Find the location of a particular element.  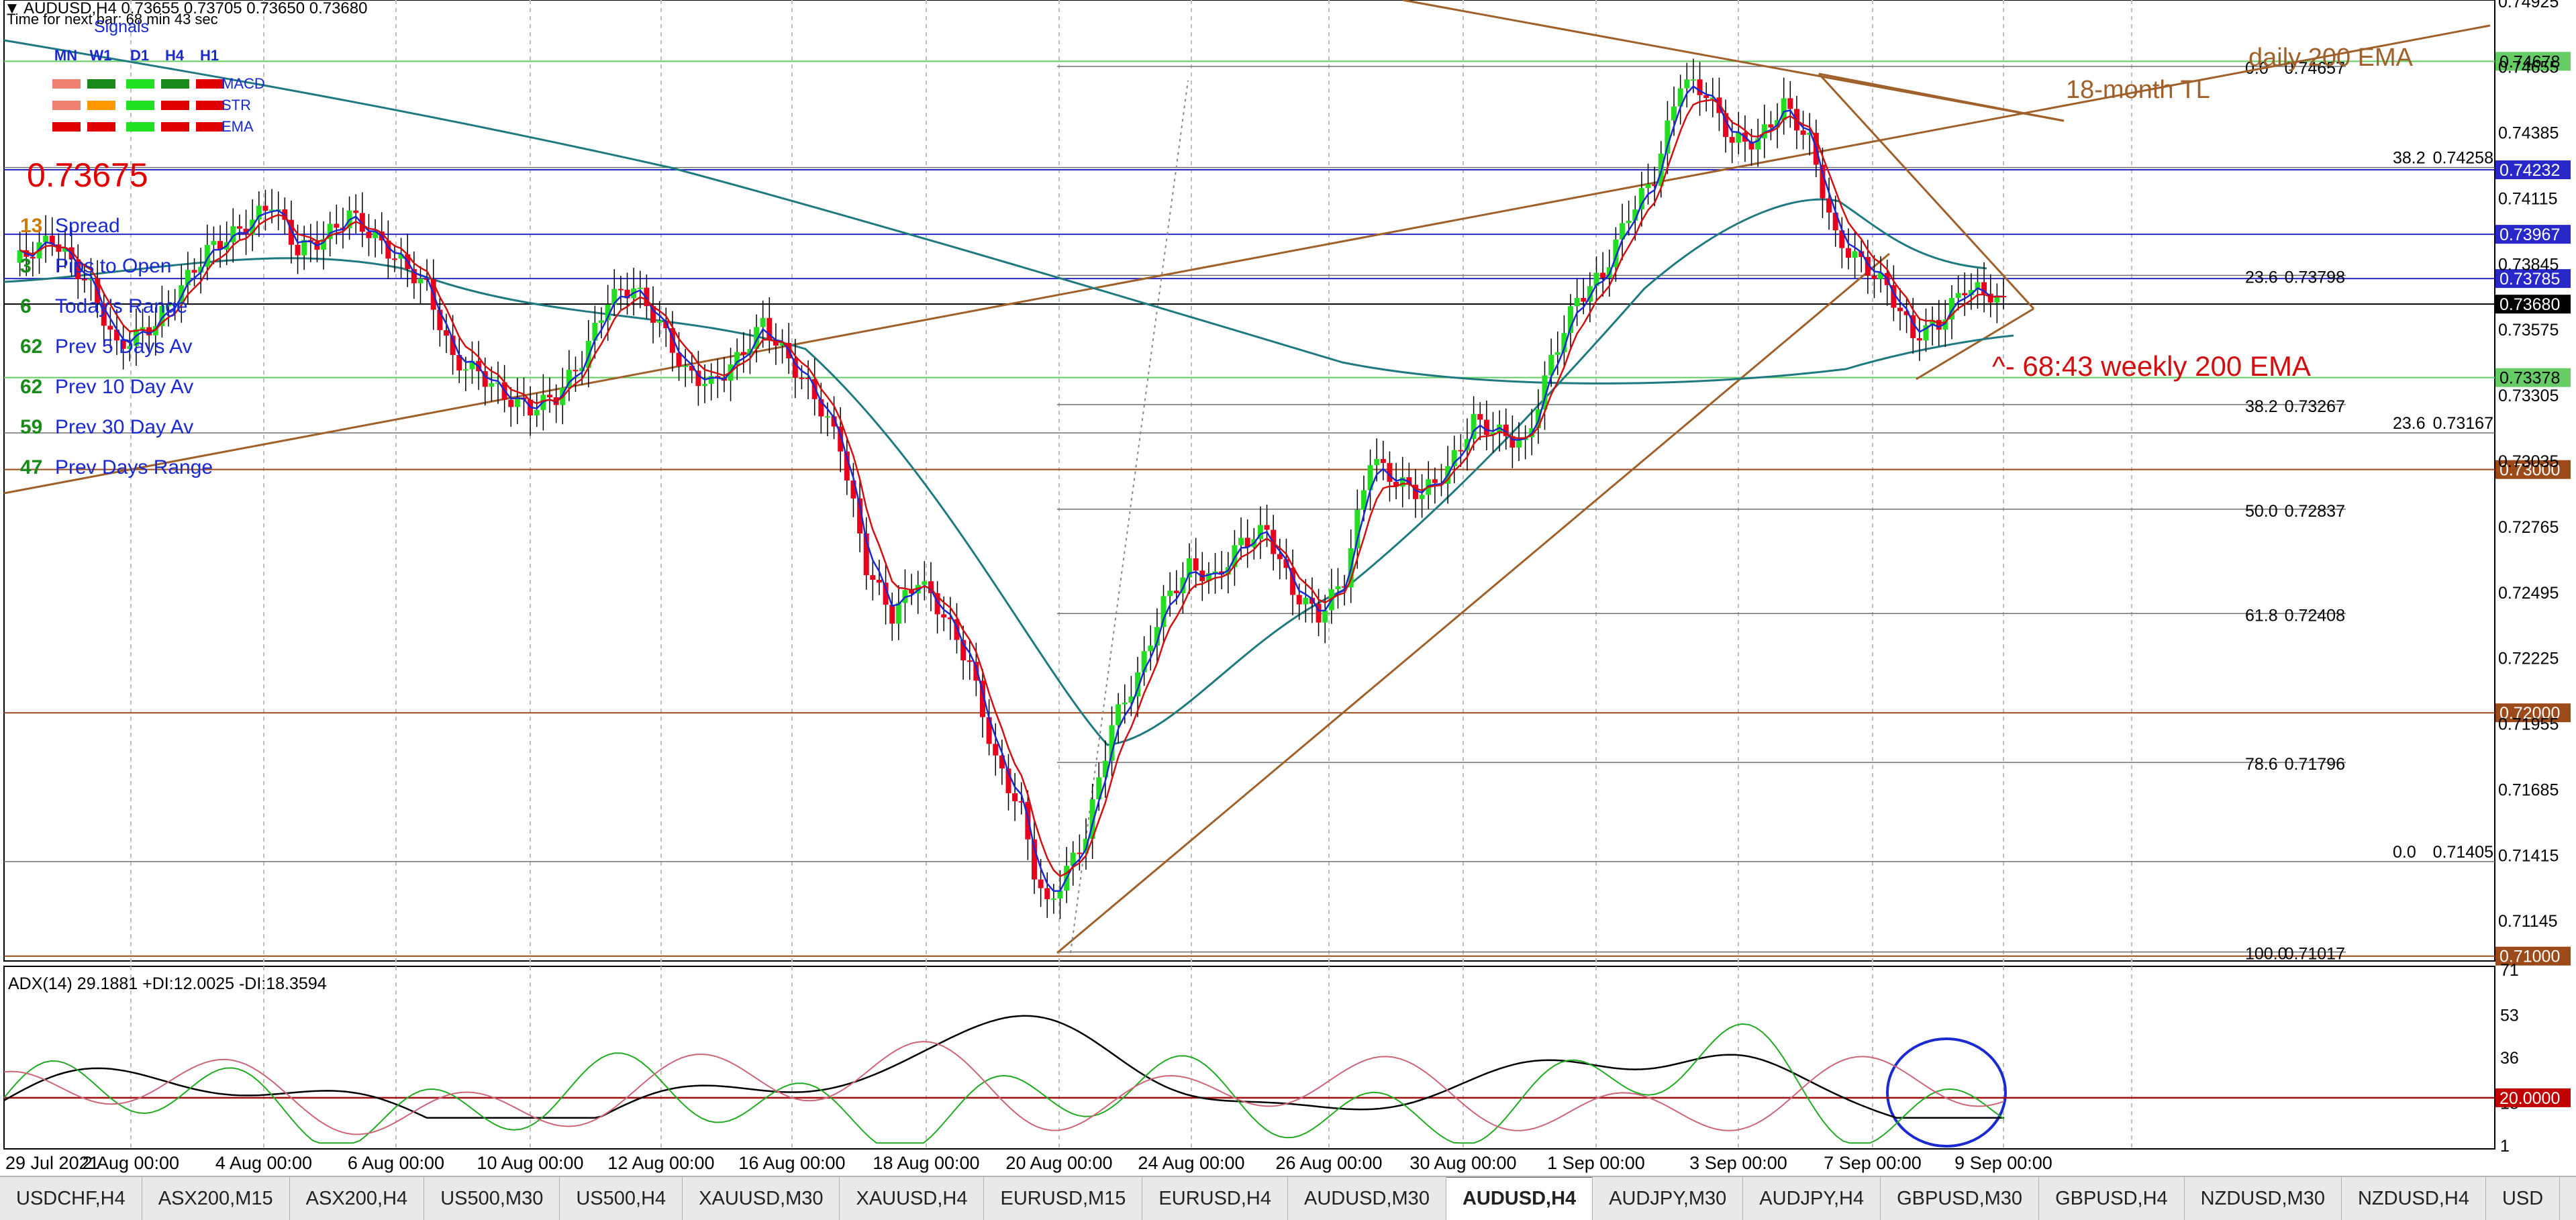

x-tick-label: 12 Aug 00:00 is located at coordinates (660, 1163).